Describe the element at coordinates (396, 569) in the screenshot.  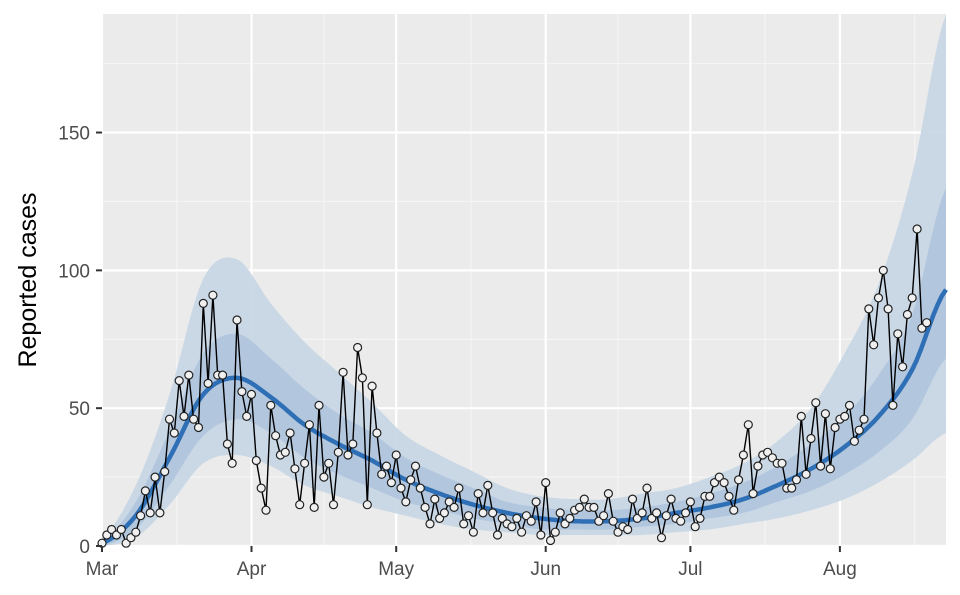
I see `x-tick-label: May` at that location.